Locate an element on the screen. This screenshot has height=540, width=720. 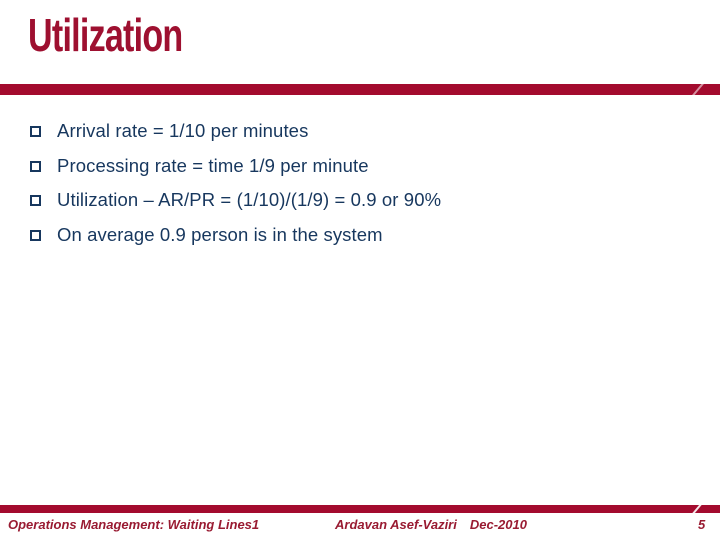
list-item: Arrival rate = 1/10 per minutes is located at coordinates (350, 131).